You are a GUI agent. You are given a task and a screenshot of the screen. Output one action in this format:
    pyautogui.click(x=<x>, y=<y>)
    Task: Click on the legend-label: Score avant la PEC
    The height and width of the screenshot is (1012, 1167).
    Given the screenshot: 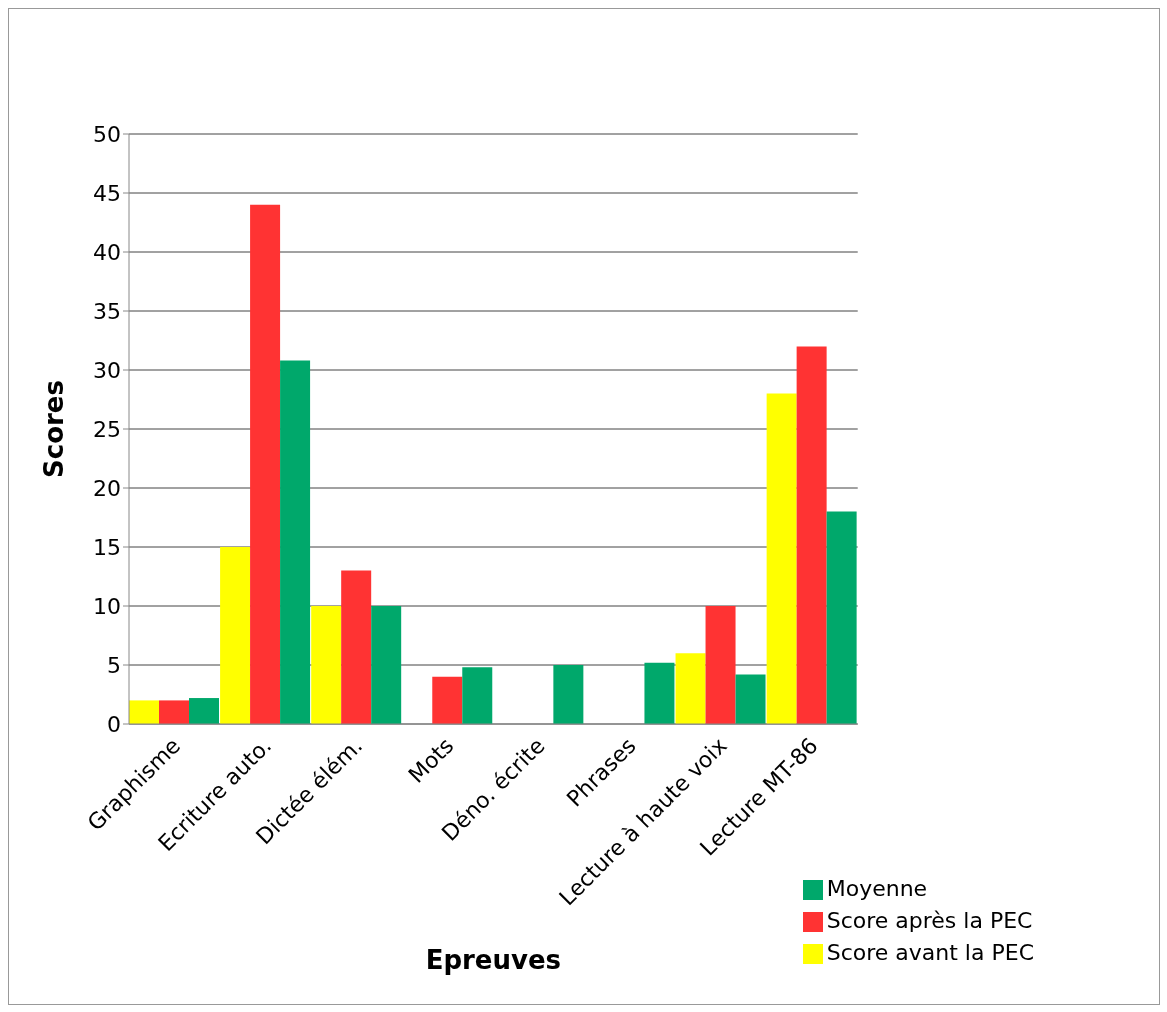 What is the action you would take?
    pyautogui.click(x=930, y=952)
    